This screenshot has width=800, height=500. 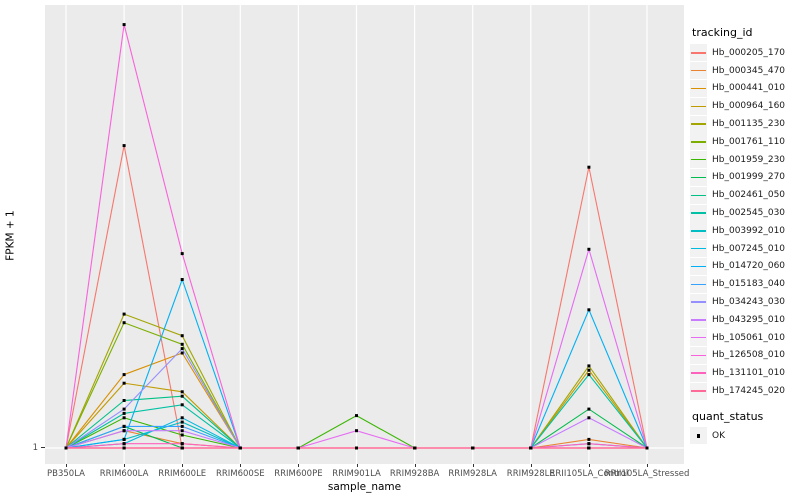 What do you see at coordinates (749, 230) in the screenshot?
I see `legend-label: Hb_003992_010` at bounding box center [749, 230].